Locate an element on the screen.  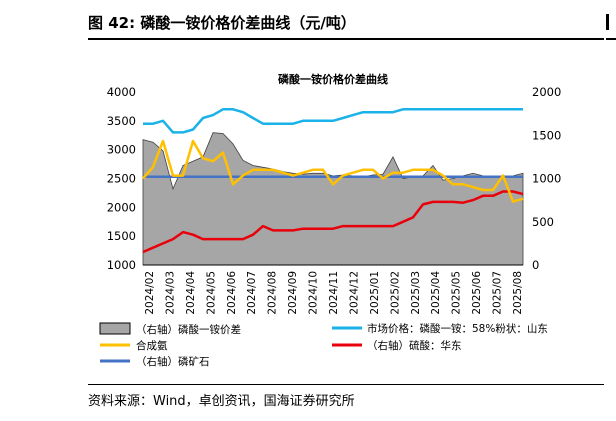
series-line-market-price is located at coordinates (333, 121).